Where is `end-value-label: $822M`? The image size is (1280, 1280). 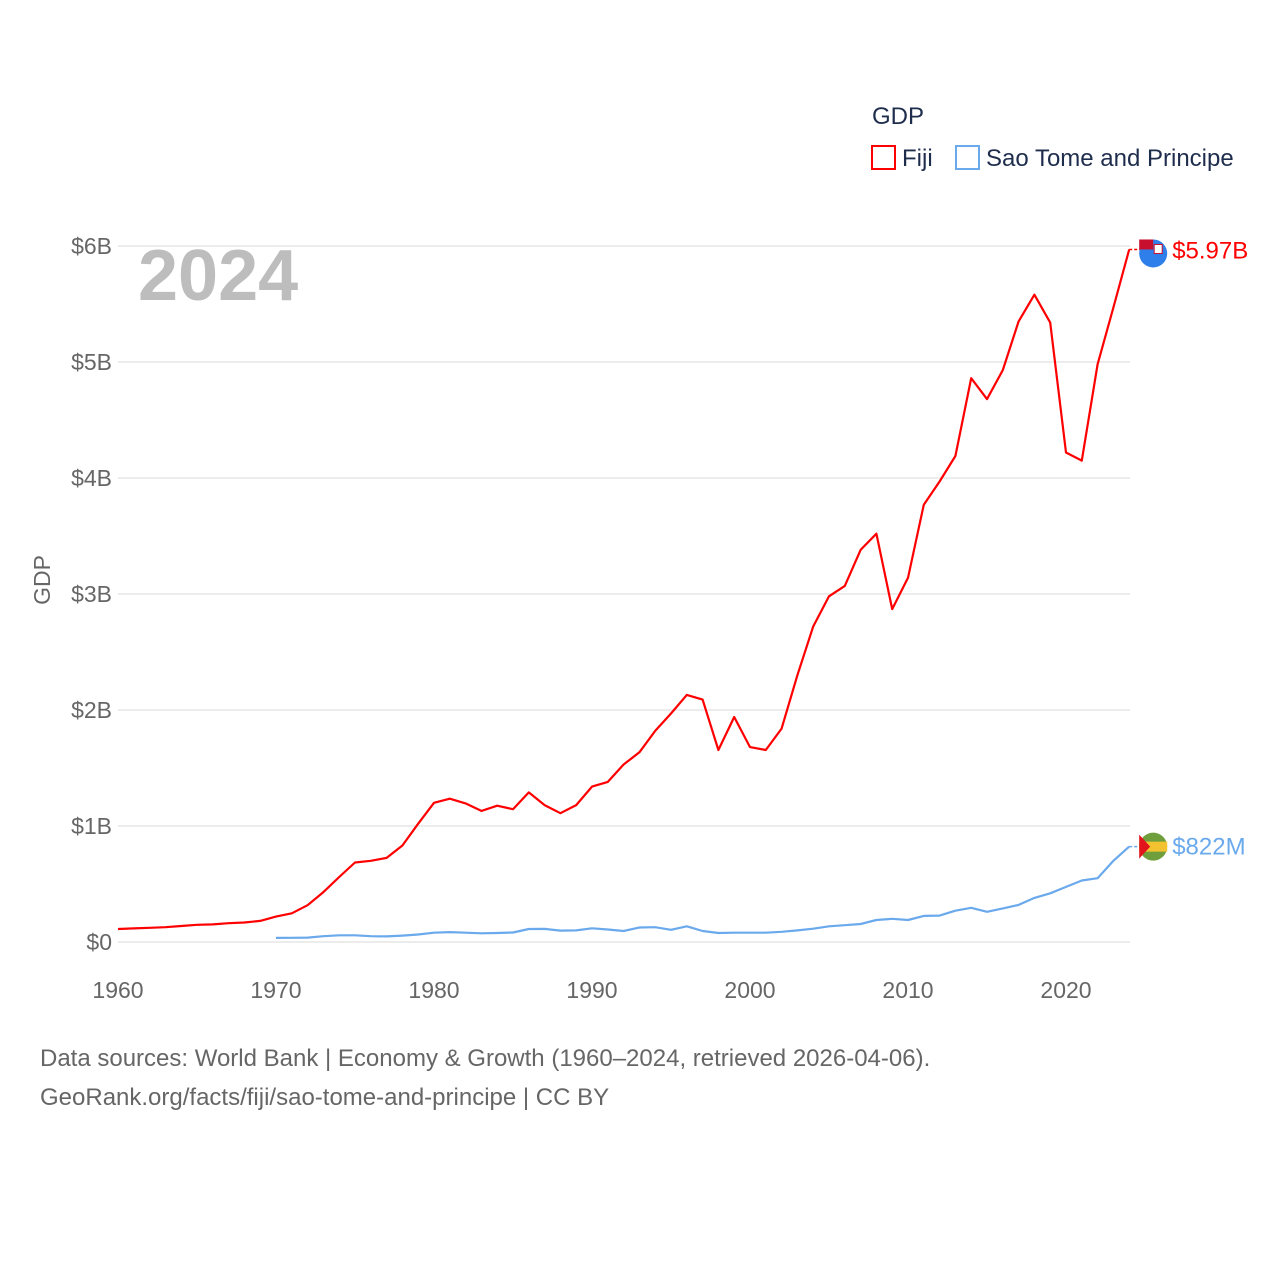
end-value-label: $822M is located at coordinates (1208, 847).